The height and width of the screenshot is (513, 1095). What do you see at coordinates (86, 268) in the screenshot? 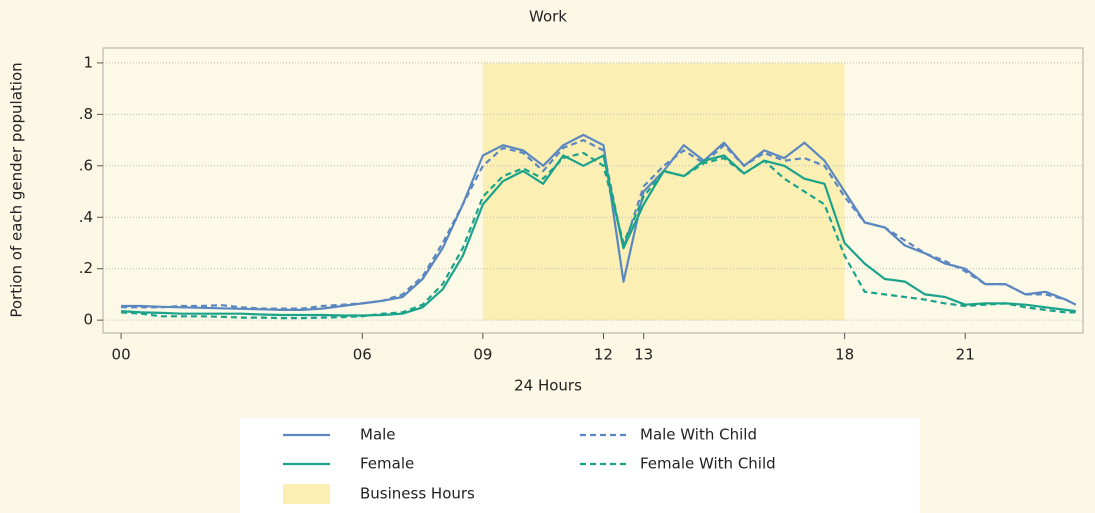
I see `y-tick-label: .2` at bounding box center [86, 268].